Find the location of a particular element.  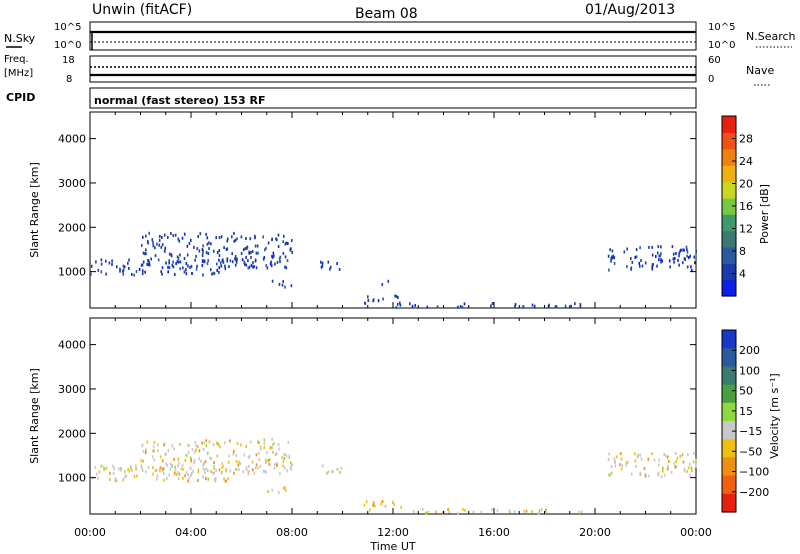

cpid-label: CPID is located at coordinates (20, 97).